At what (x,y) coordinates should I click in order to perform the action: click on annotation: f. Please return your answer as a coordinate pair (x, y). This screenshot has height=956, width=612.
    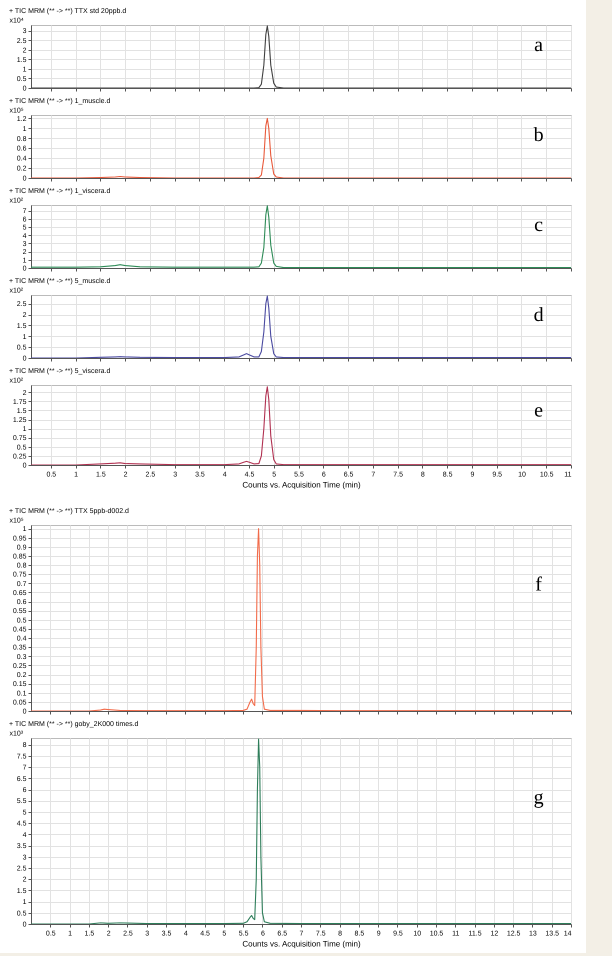
    Looking at the image, I should click on (538, 585).